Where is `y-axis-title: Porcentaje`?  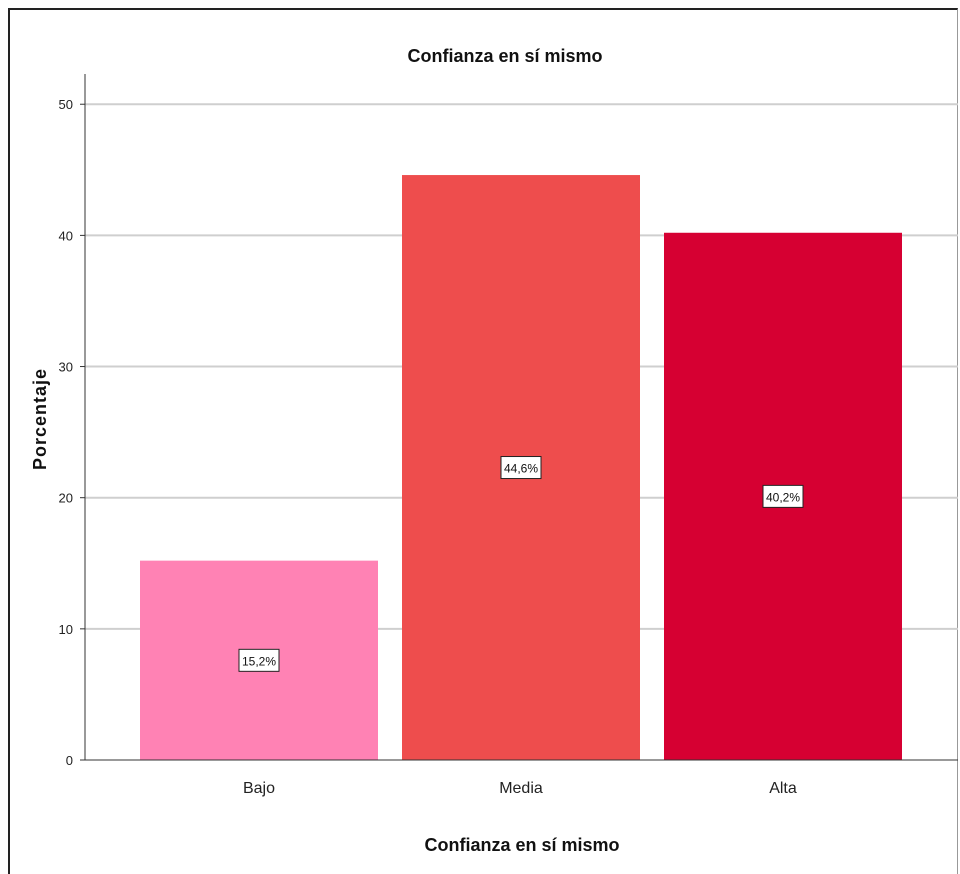 y-axis-title: Porcentaje is located at coordinates (40, 419).